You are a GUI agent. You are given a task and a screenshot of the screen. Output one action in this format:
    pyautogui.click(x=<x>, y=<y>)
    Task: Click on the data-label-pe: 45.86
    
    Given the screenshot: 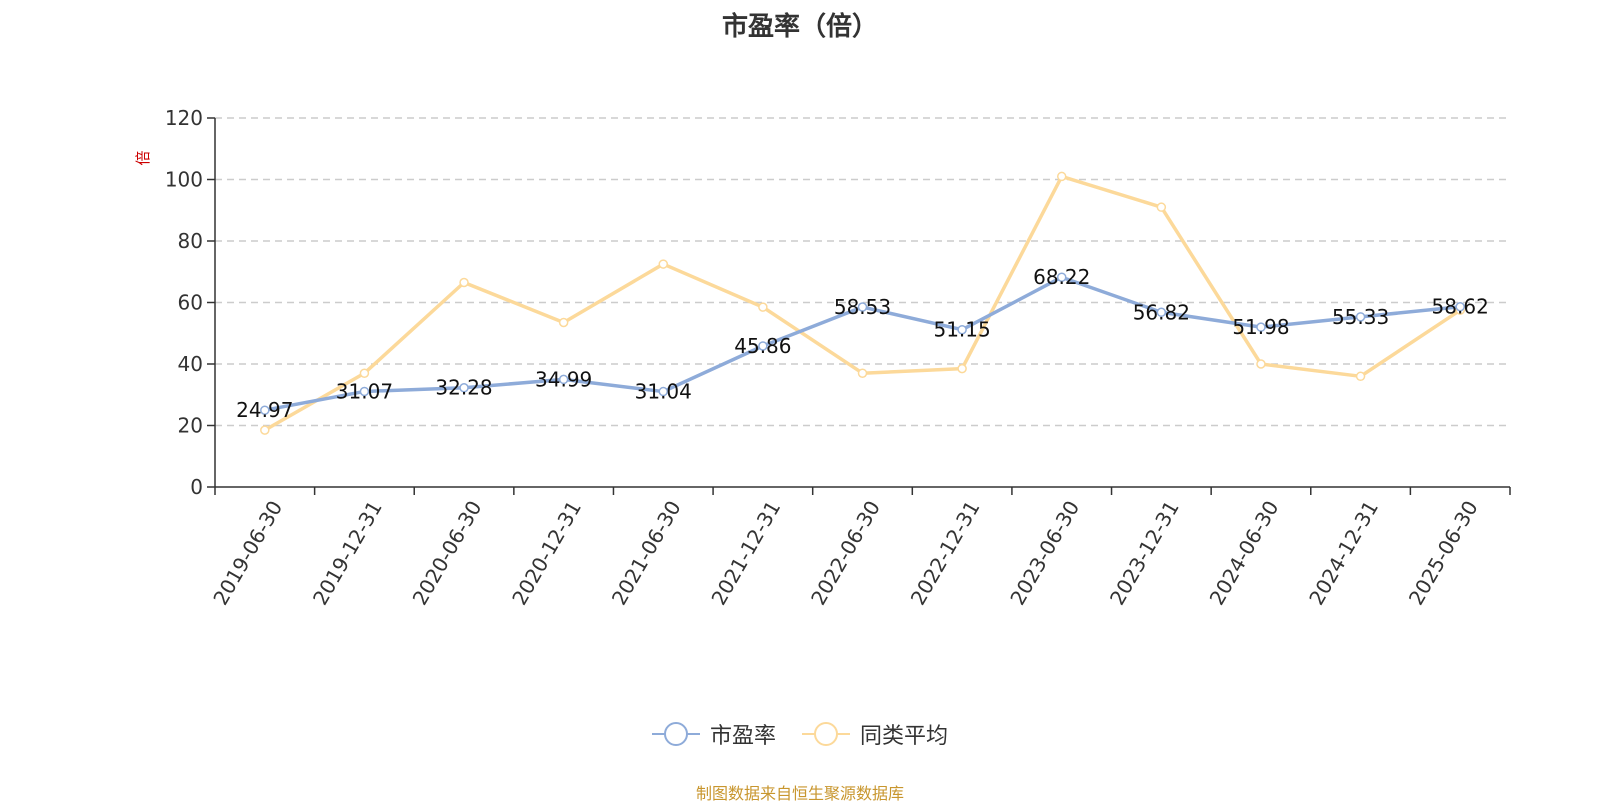 What is the action you would take?
    pyautogui.click(x=762, y=346)
    